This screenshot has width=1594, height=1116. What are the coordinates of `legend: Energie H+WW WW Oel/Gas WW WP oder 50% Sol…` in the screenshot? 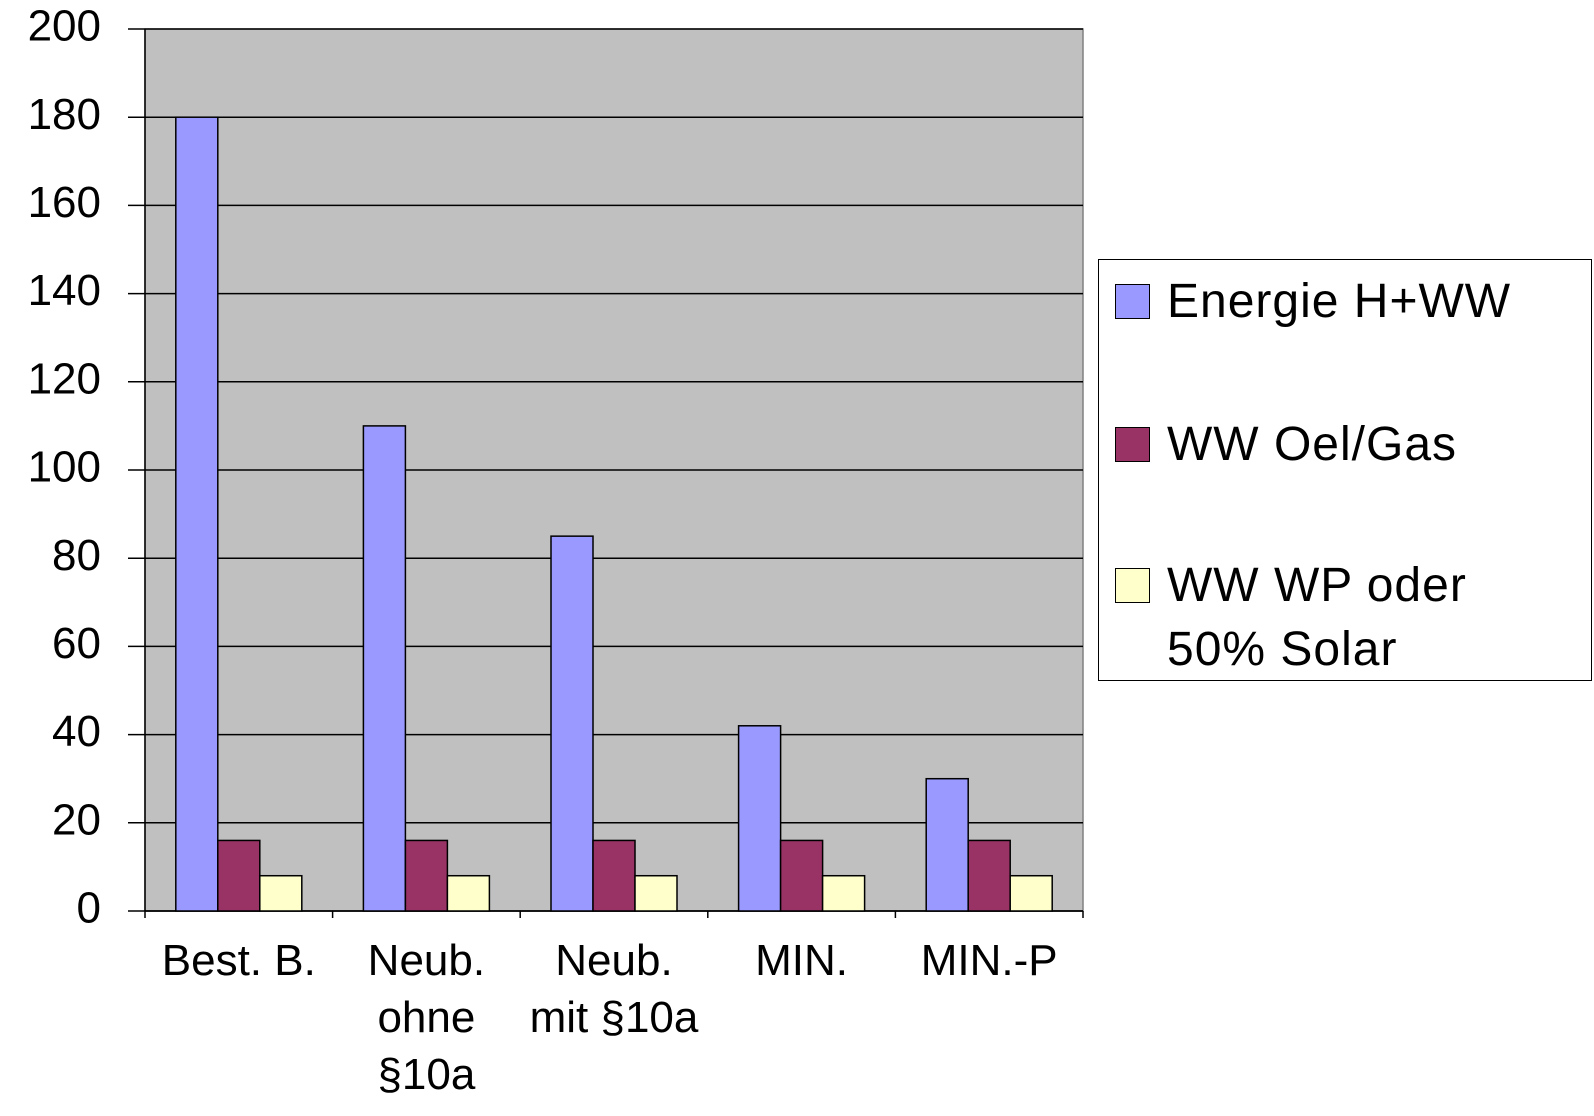 It's located at (1345, 470).